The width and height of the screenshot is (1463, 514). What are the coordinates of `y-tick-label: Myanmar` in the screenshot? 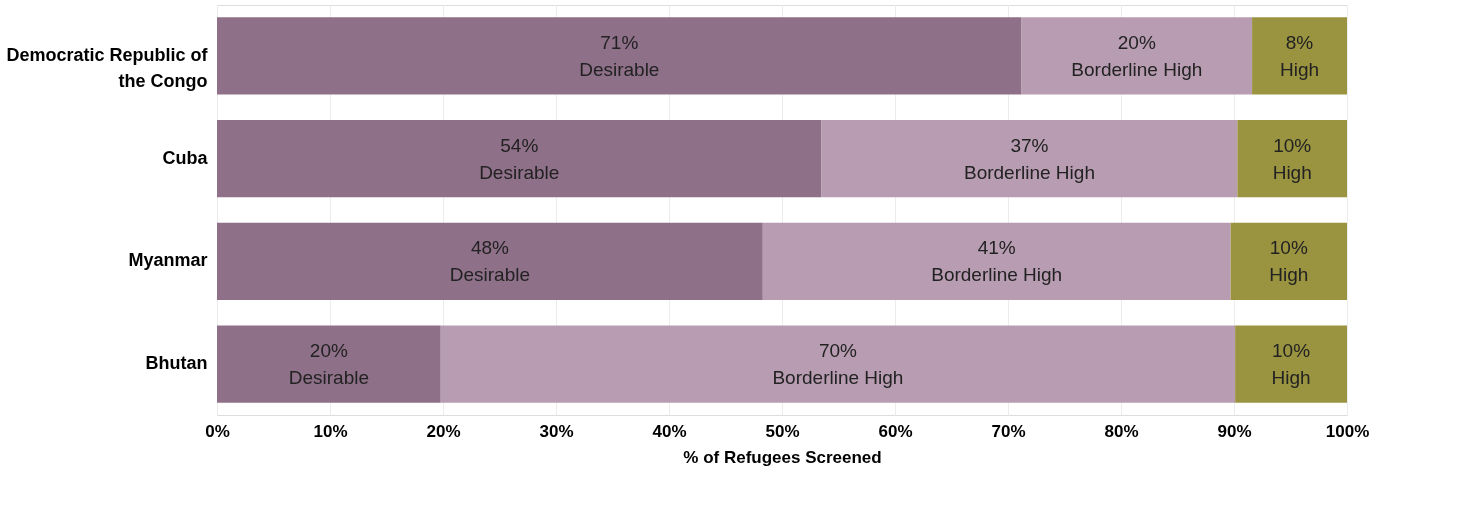 It's located at (168, 260).